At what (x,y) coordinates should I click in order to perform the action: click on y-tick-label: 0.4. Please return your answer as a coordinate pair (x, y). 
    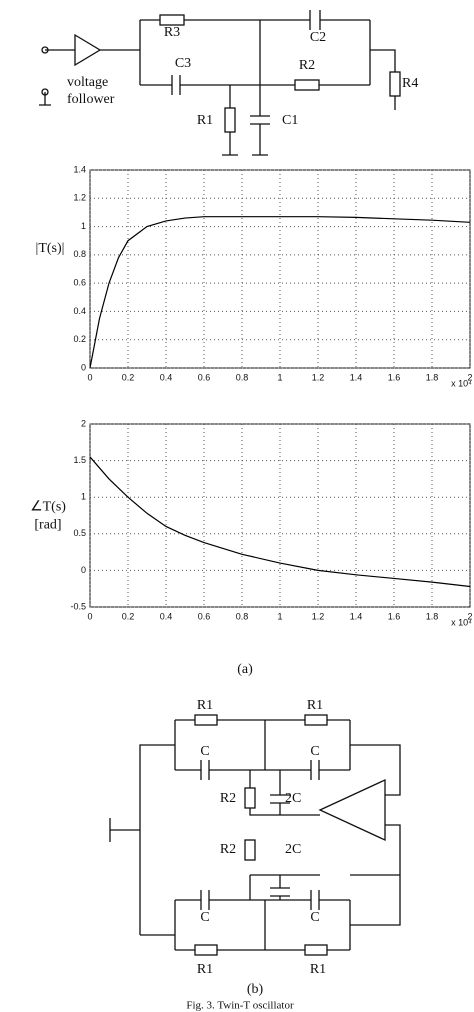
    Looking at the image, I should click on (79, 311).